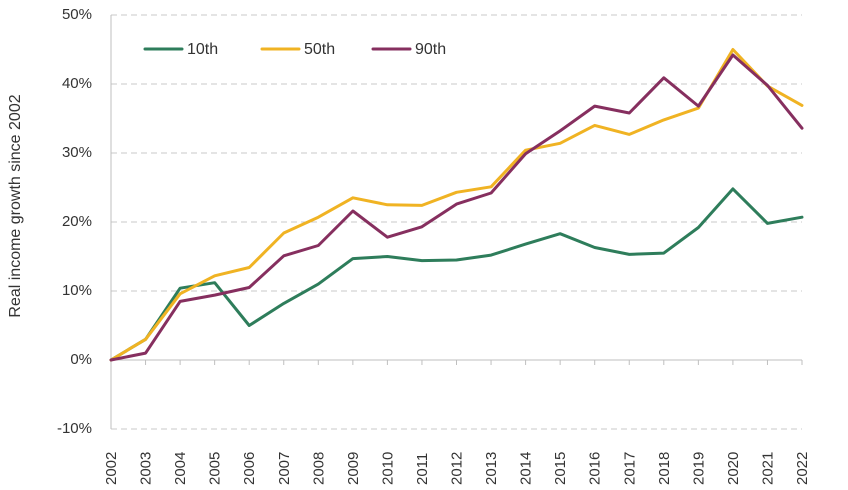 Image resolution: width=848 pixels, height=490 pixels. I want to click on x-tick-label: 2002, so click(111, 468).